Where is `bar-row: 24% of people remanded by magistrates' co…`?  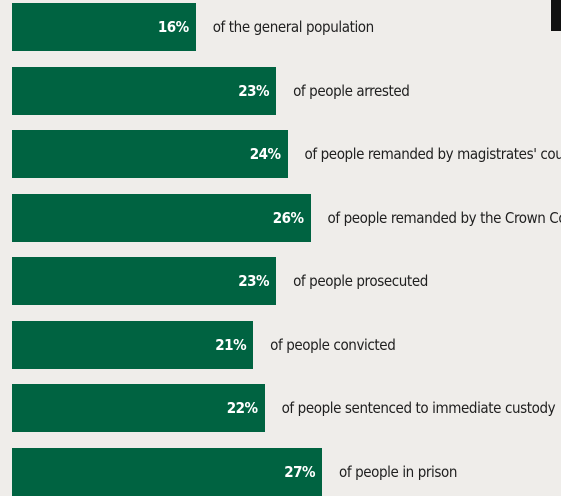
bar-row: 24% of people remanded by magistrates' co… is located at coordinates (280, 154).